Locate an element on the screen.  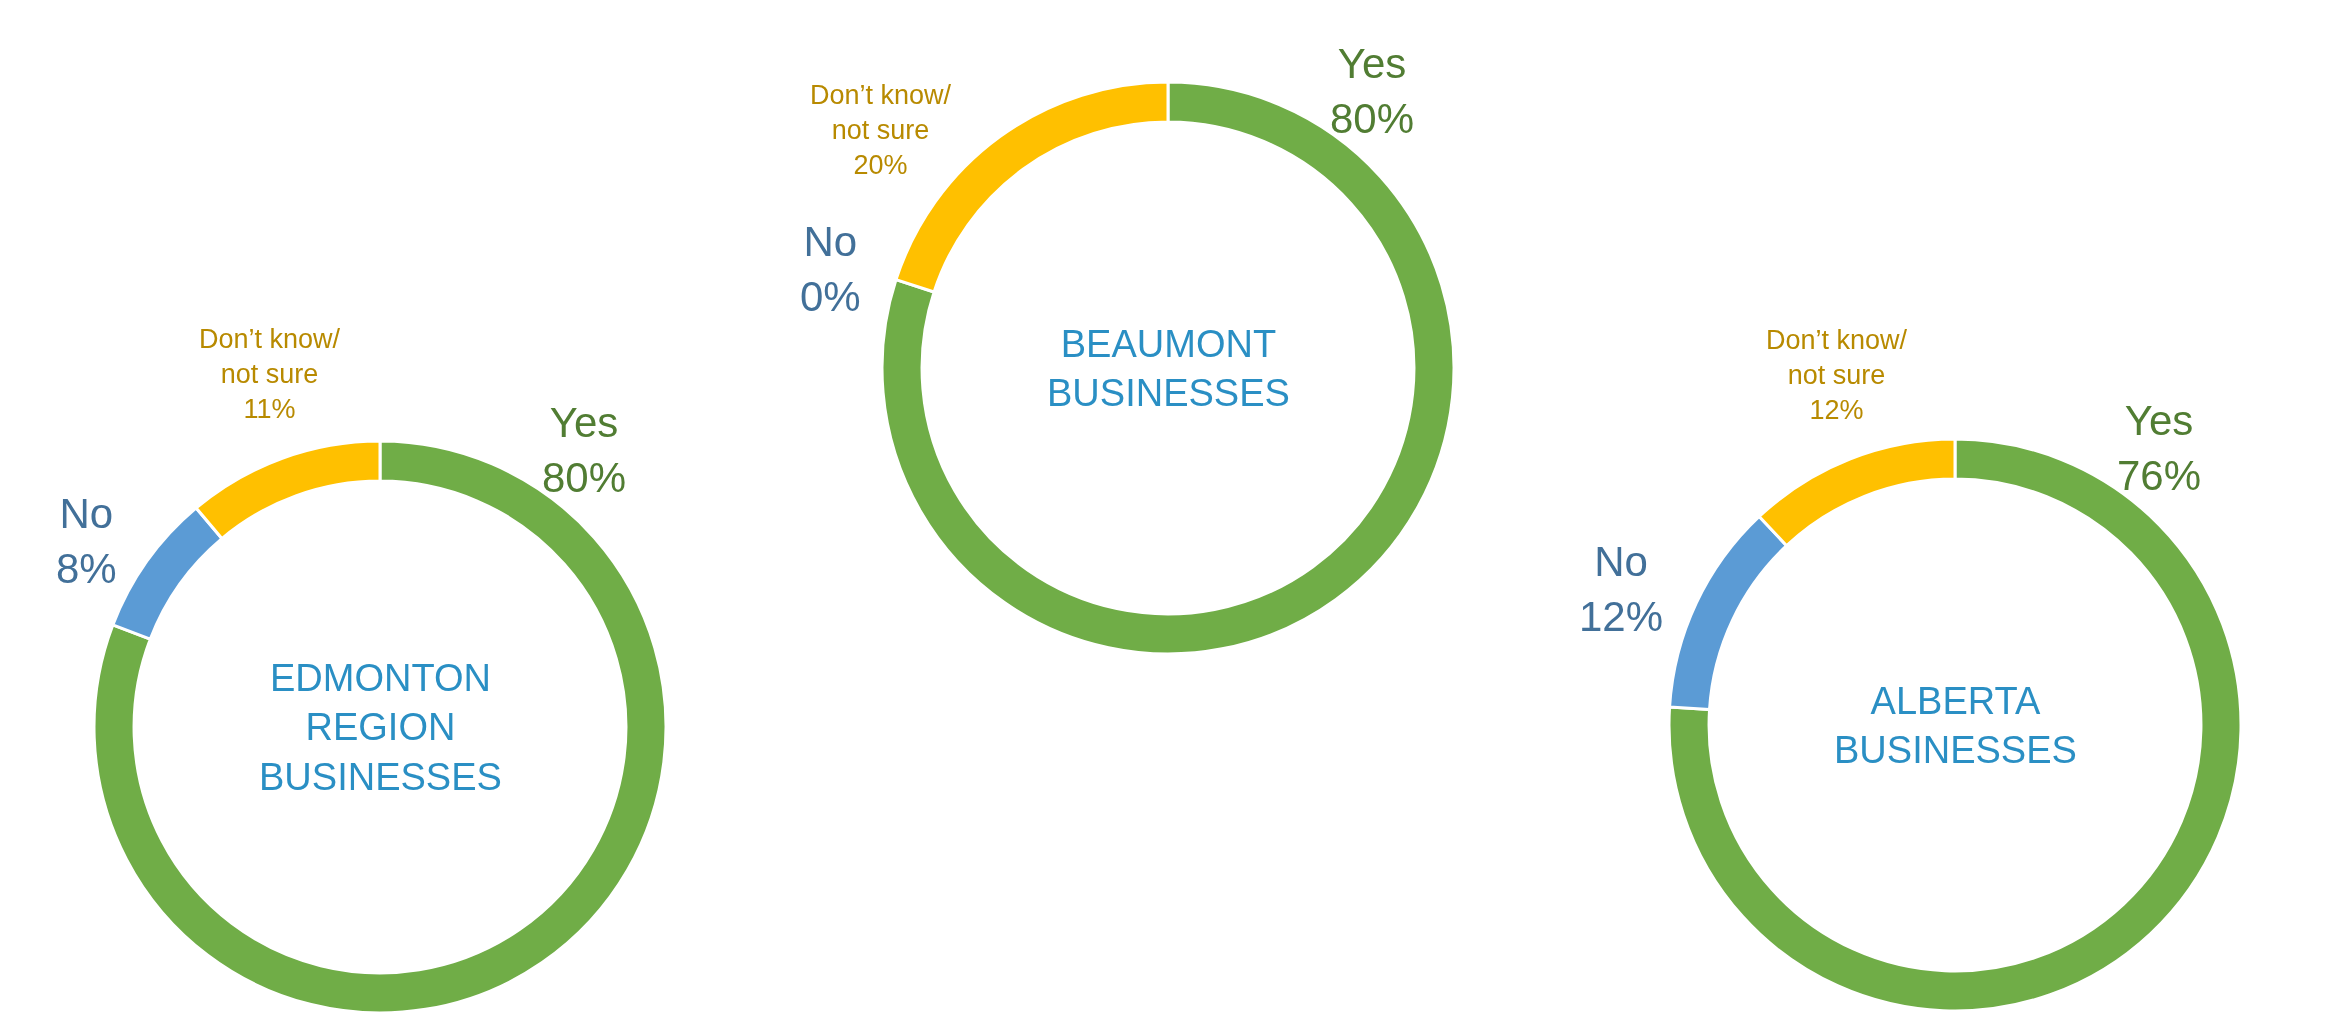
category-label: No is located at coordinates (830, 241).